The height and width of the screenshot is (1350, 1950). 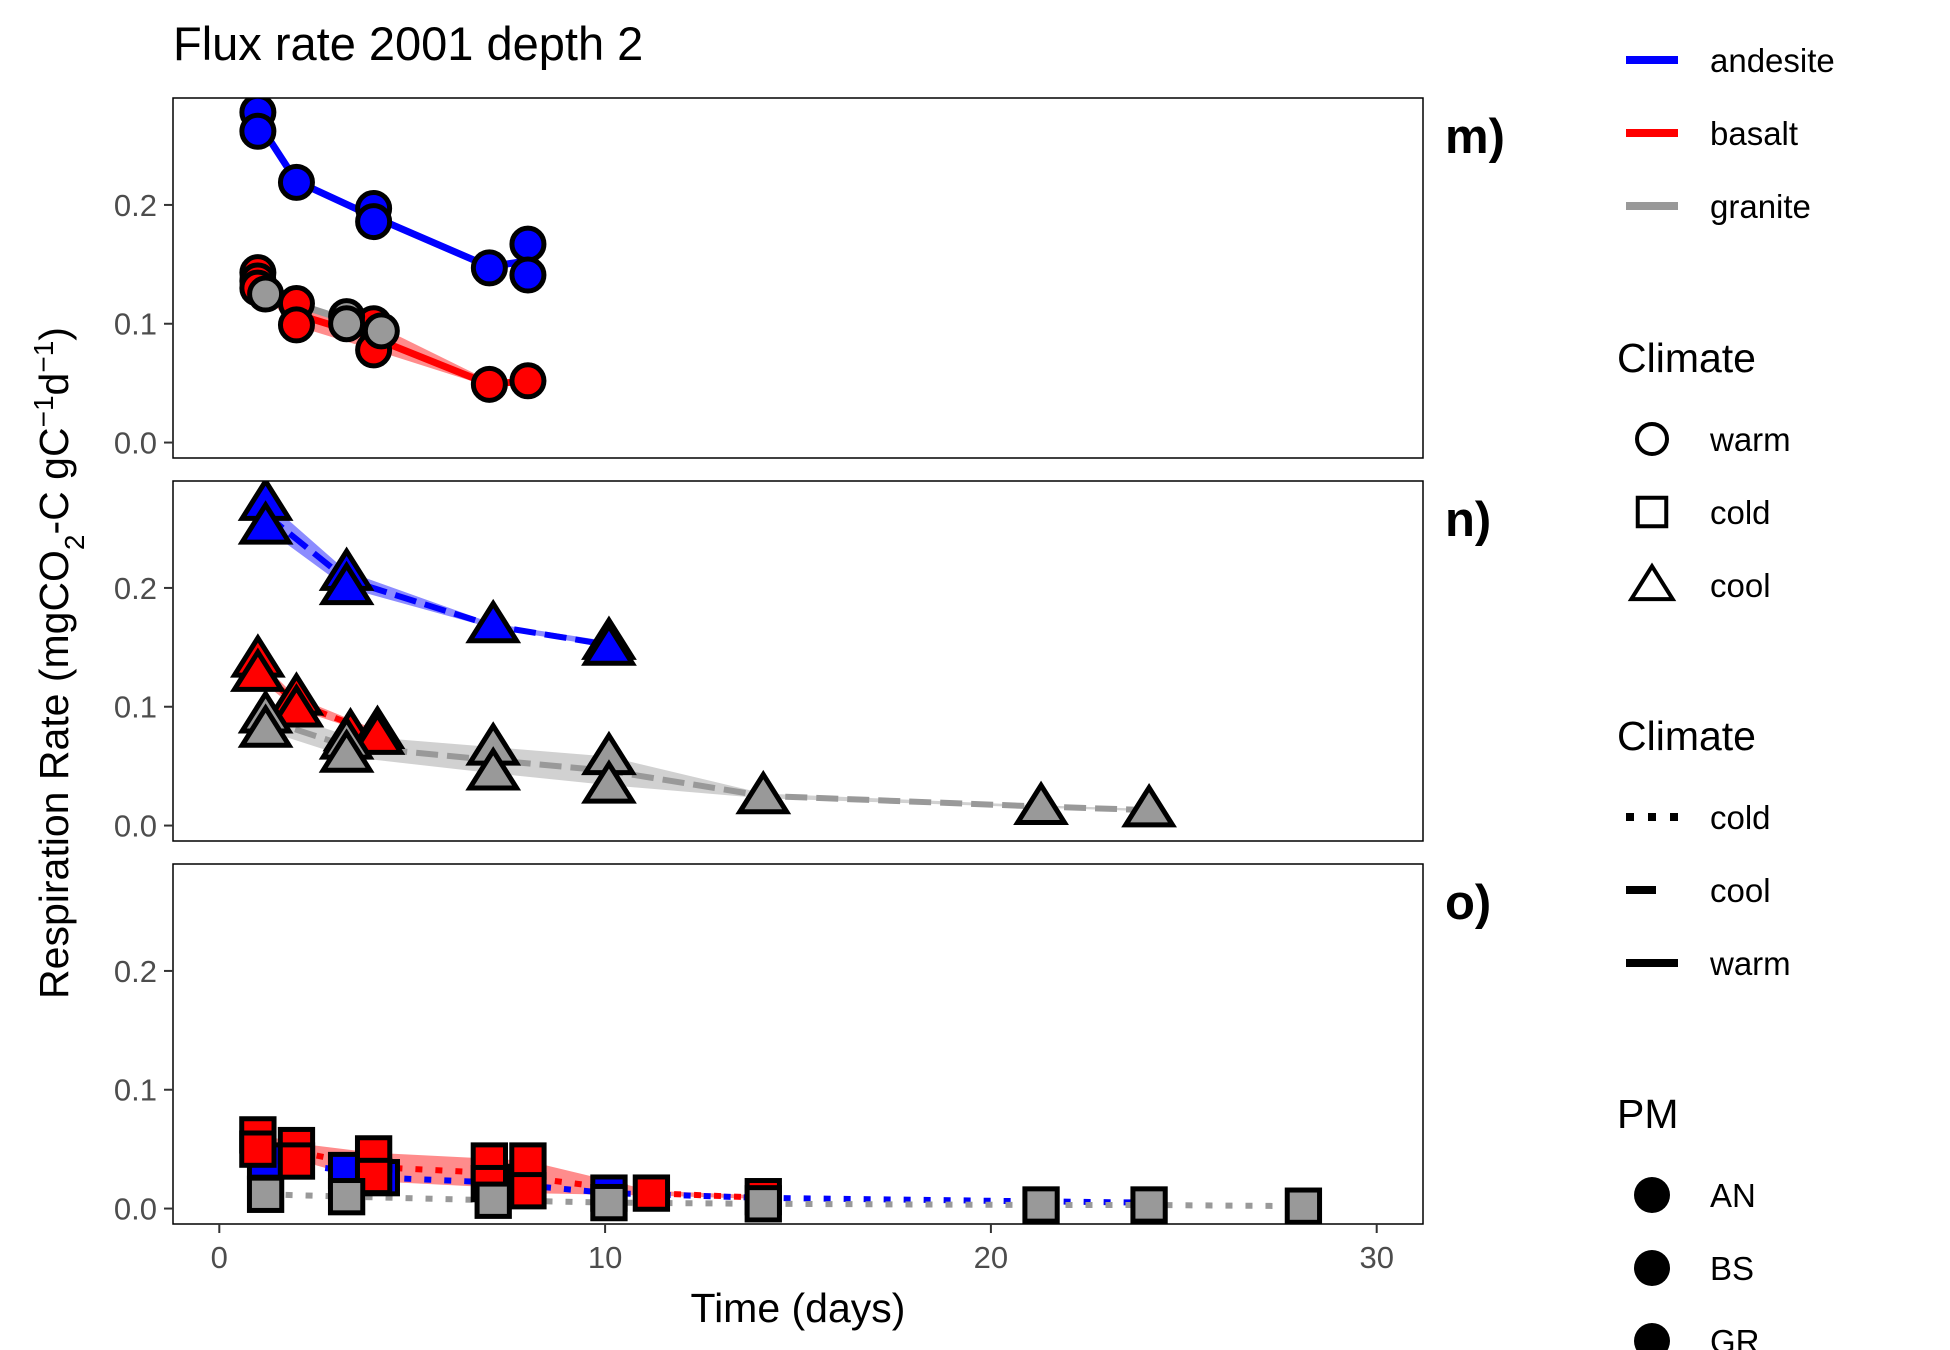 What do you see at coordinates (1652, 439) in the screenshot?
I see `legend-shape-warm` at bounding box center [1652, 439].